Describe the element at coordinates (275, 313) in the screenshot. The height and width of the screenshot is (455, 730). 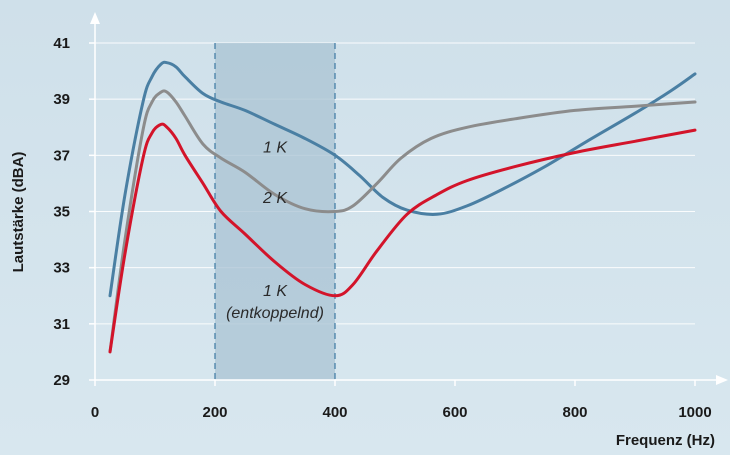
I see `annotation-label: (entkoppelnd)` at that location.